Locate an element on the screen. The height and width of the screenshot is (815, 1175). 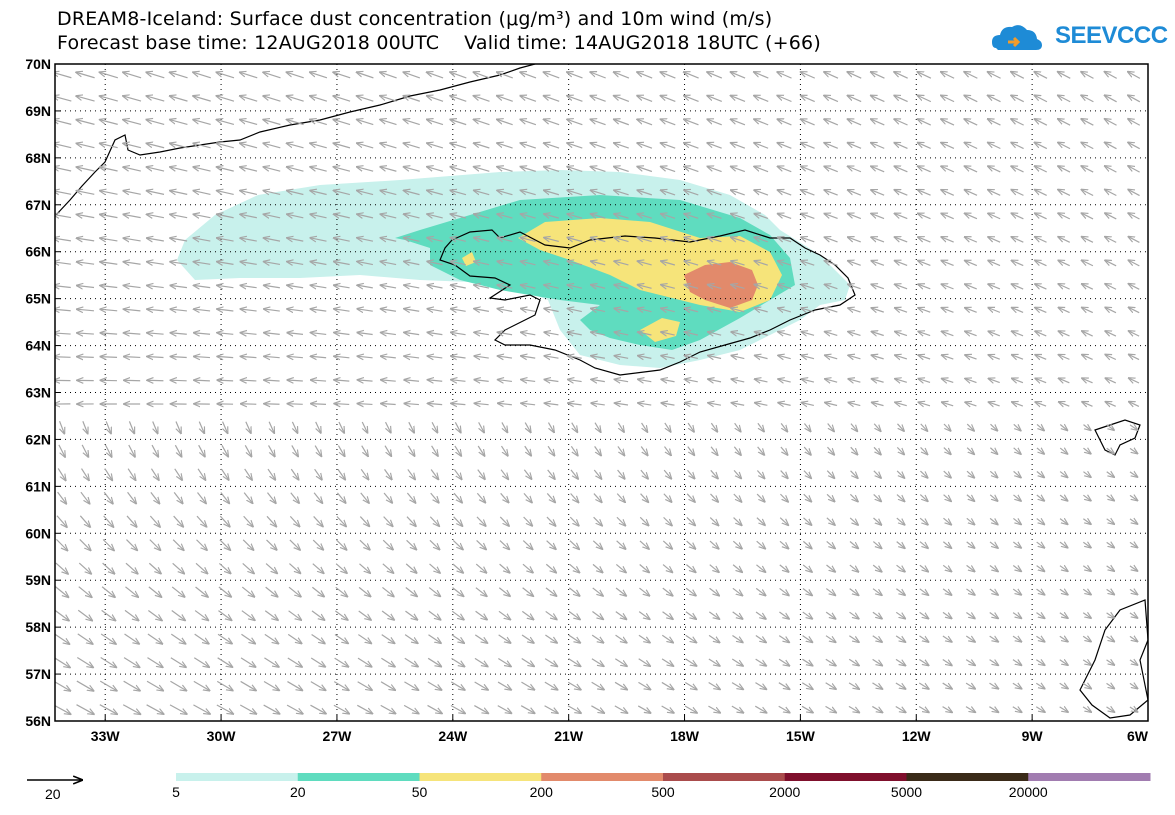
lon-tick-label: 33W is located at coordinates (106, 736).